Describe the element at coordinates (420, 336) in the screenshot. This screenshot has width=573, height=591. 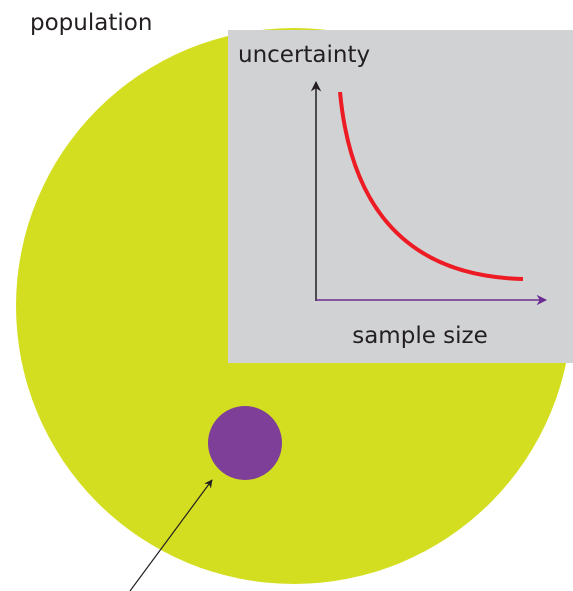
I see `x-axis-label: sample size` at that location.